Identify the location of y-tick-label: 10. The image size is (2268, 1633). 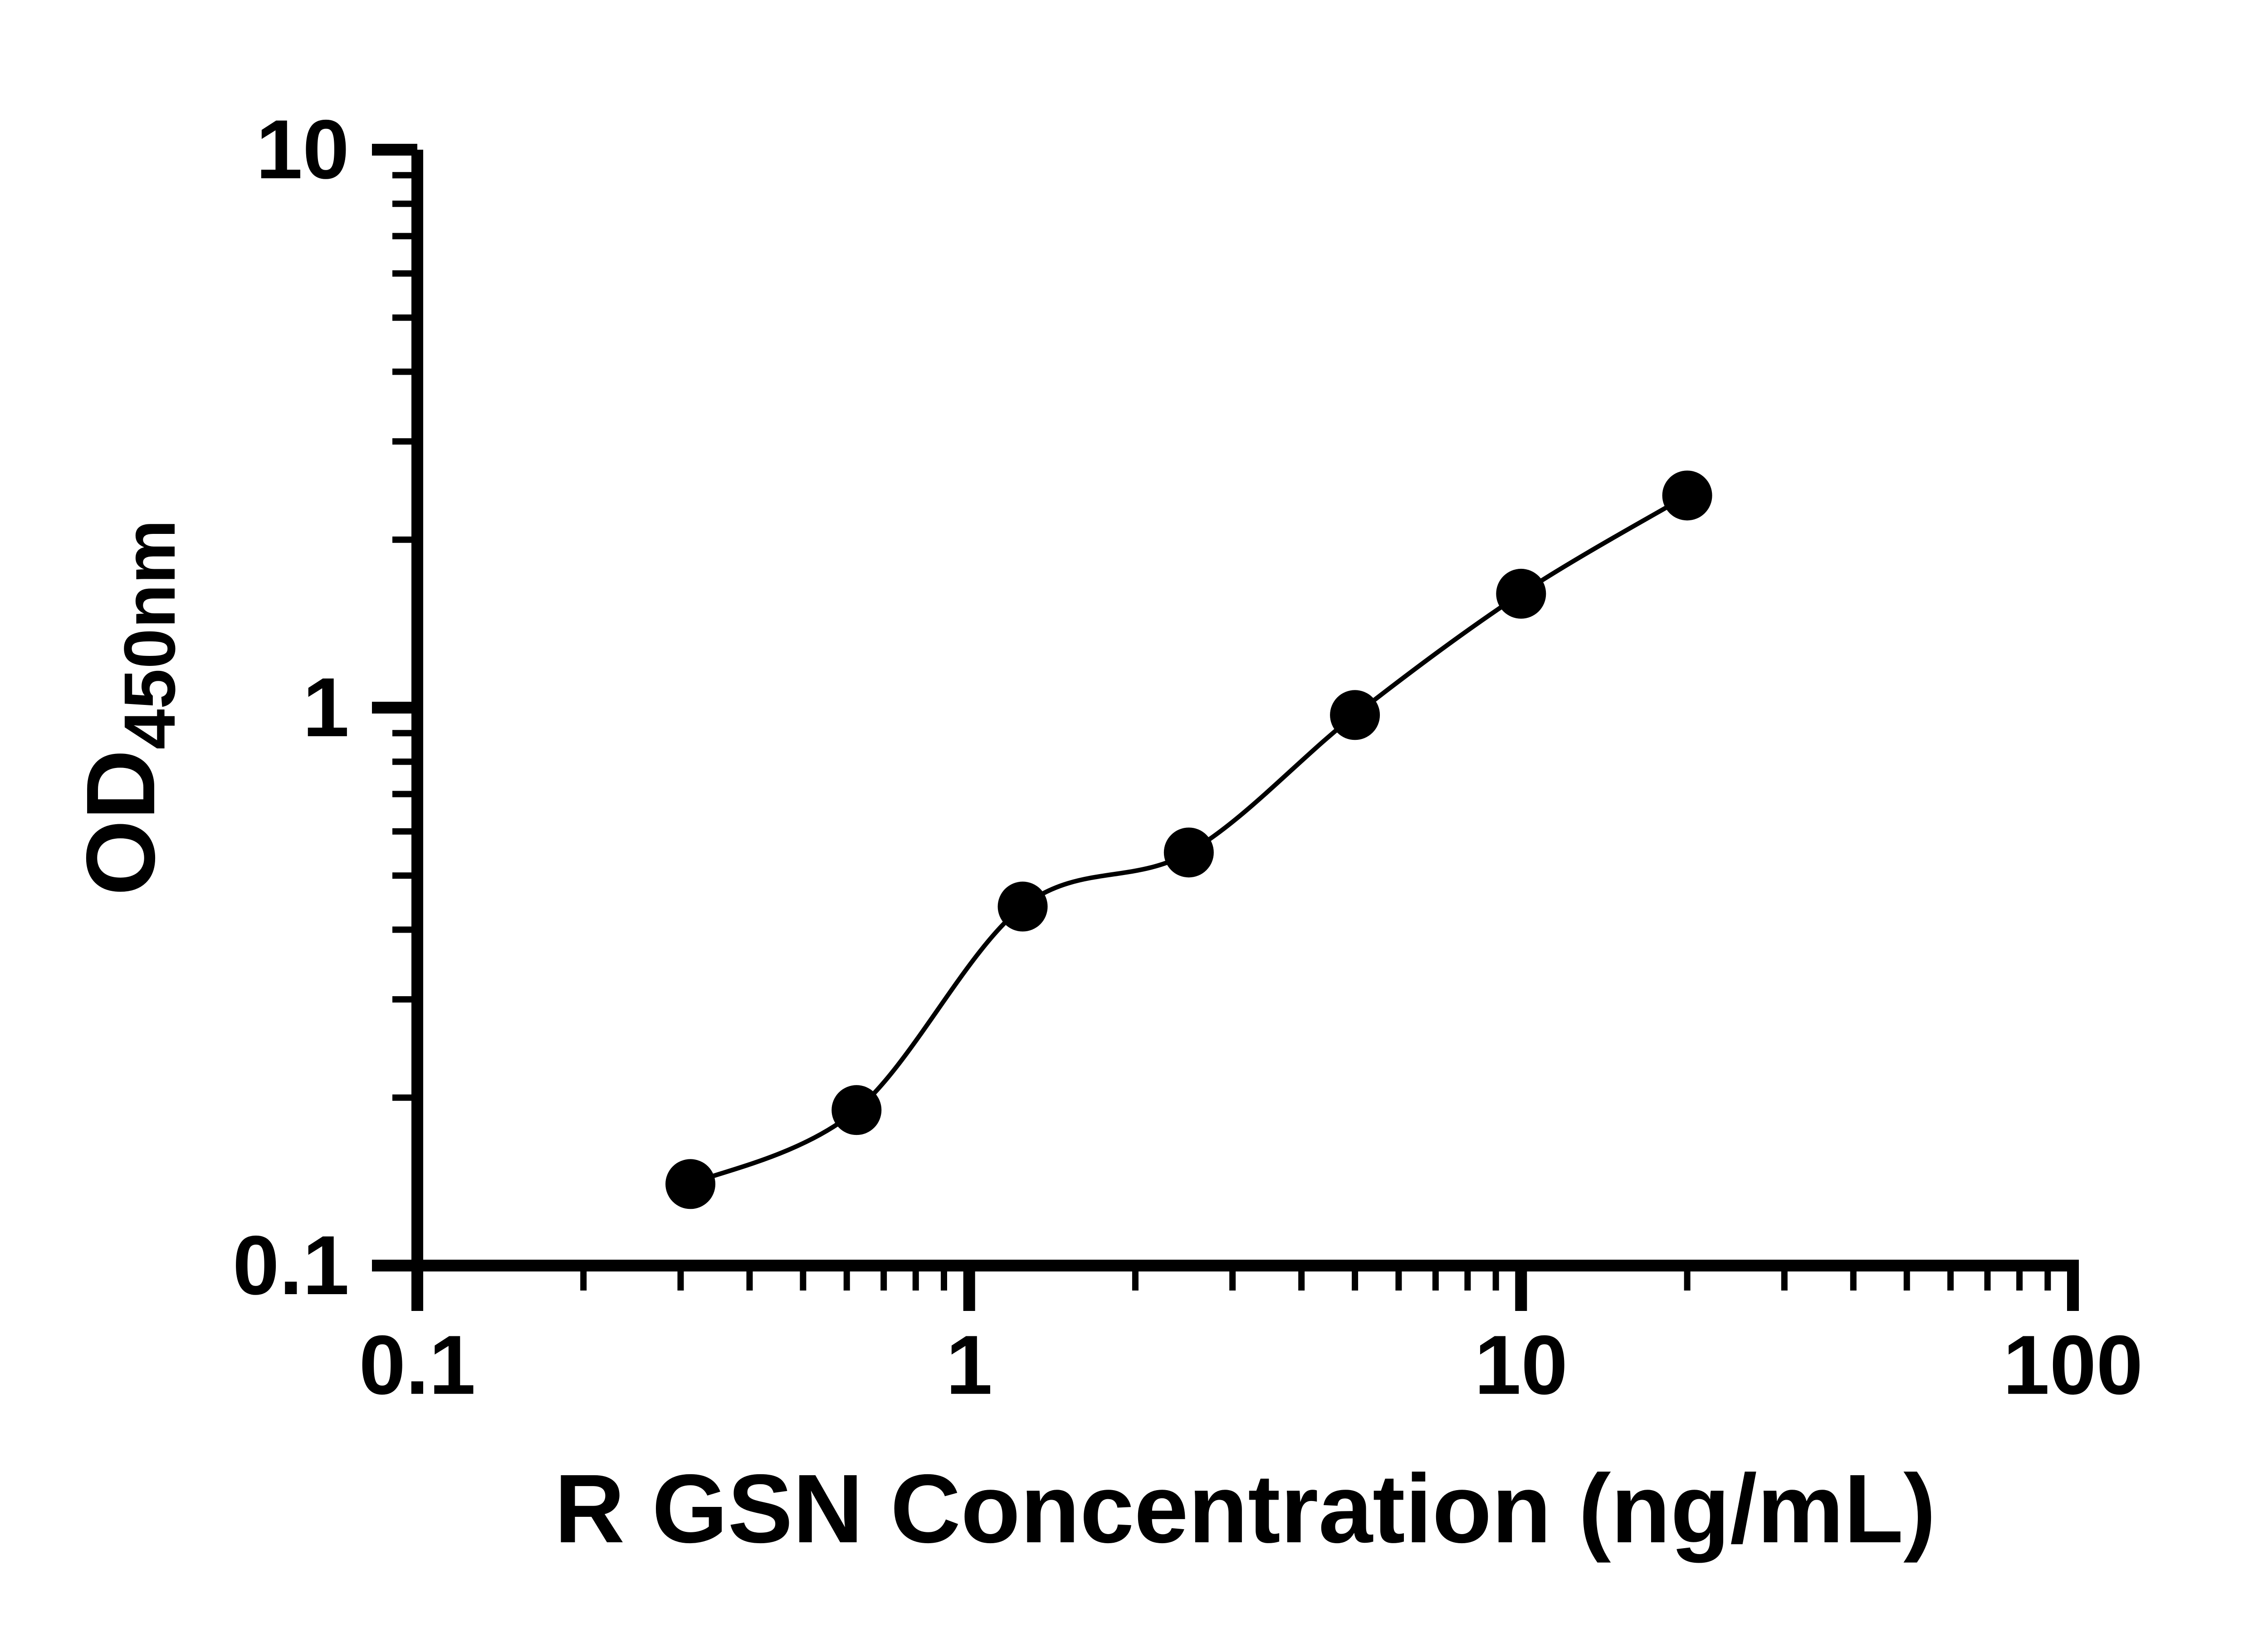
(303, 149).